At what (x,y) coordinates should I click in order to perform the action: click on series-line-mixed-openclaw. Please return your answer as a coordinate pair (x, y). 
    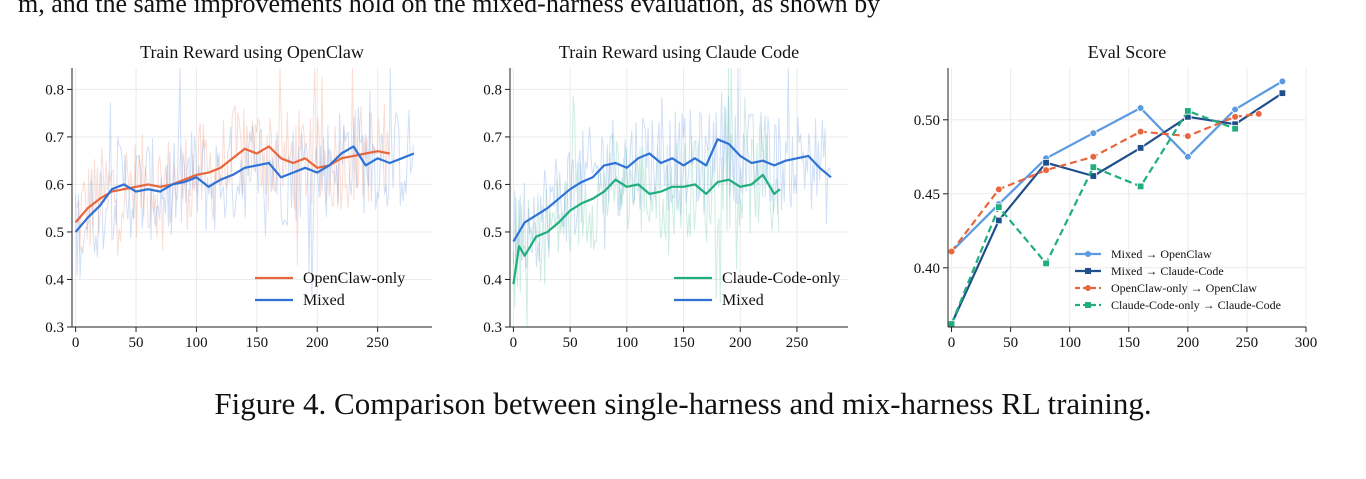
    Looking at the image, I should click on (1116, 166).